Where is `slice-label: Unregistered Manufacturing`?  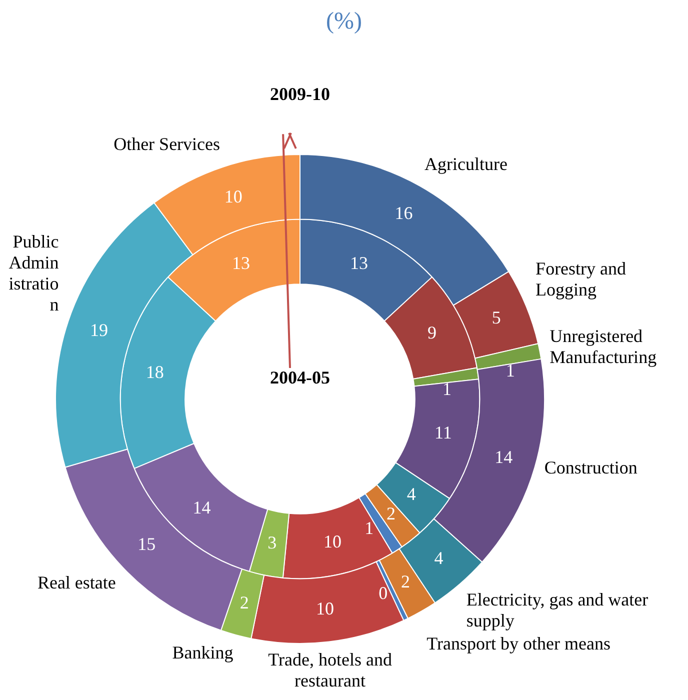
slice-label: Unregistered Manufacturing is located at coordinates (603, 347).